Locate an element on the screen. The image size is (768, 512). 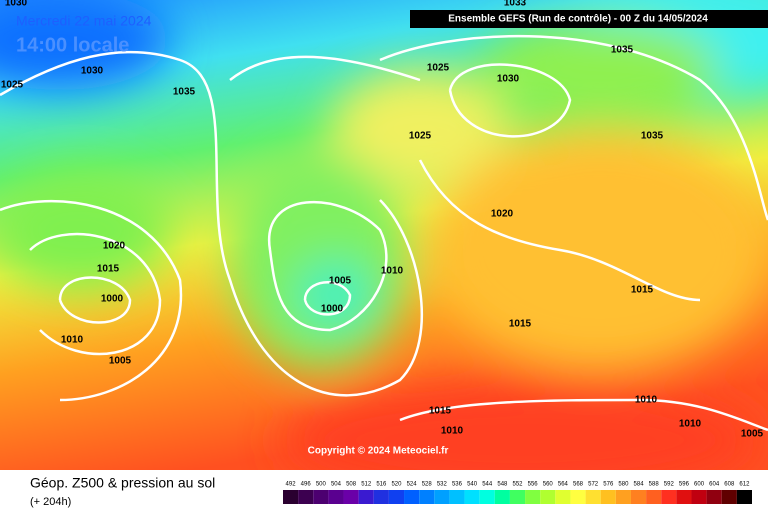
colorbar-label: 576 is located at coordinates (608, 485).